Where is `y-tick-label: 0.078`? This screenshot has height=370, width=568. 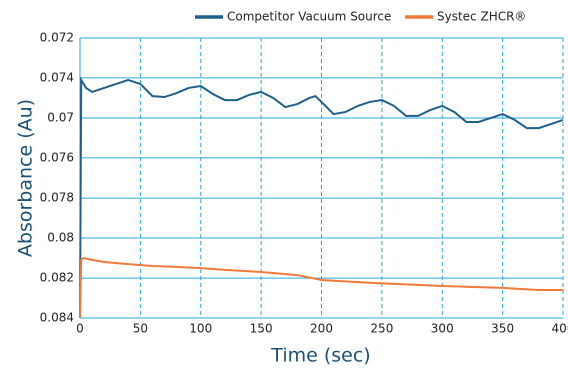
y-tick-label: 0.078 is located at coordinates (57, 198).